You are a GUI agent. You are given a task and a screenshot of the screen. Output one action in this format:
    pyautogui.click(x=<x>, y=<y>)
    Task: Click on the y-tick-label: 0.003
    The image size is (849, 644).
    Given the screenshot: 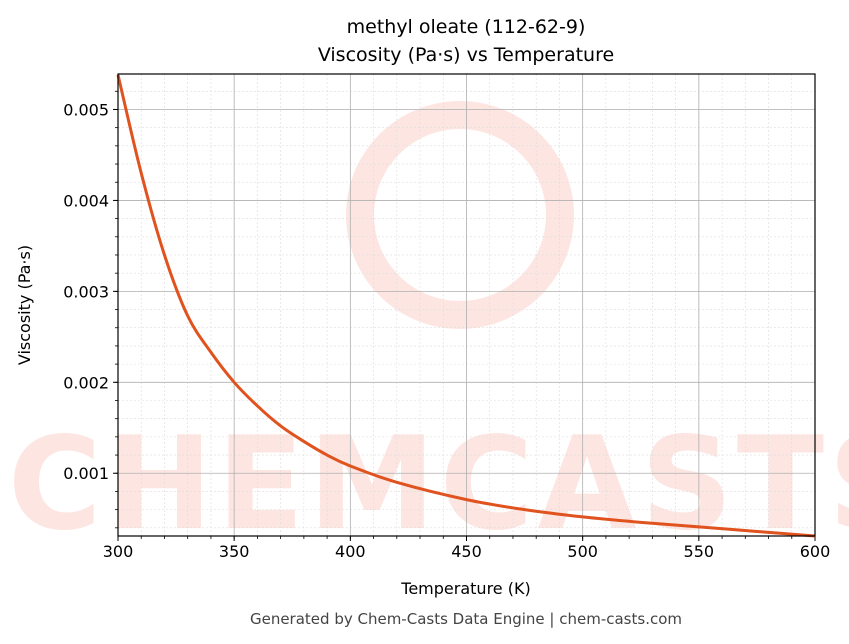 What is the action you would take?
    pyautogui.click(x=86, y=291)
    